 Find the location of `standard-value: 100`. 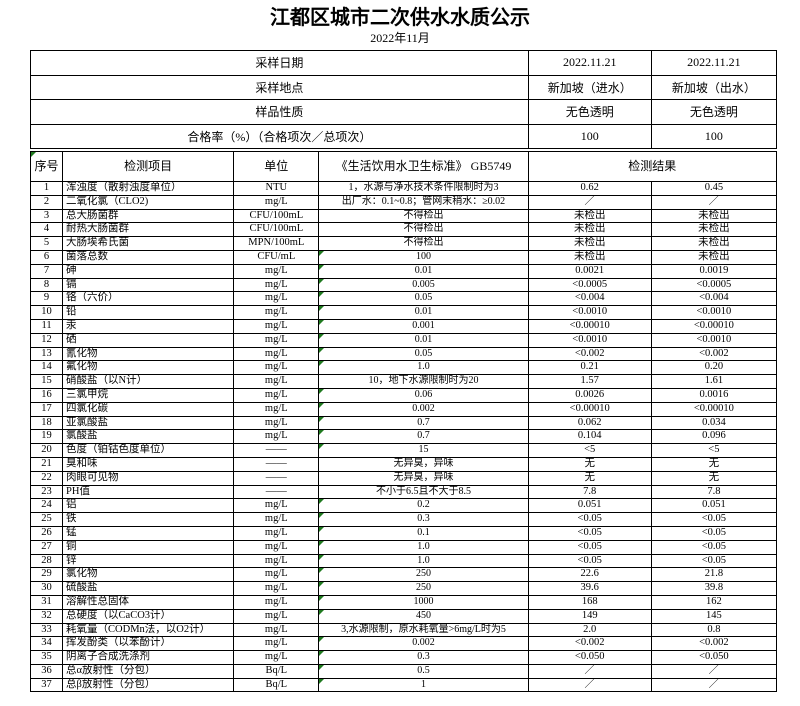

standard-value: 100 is located at coordinates (423, 257).